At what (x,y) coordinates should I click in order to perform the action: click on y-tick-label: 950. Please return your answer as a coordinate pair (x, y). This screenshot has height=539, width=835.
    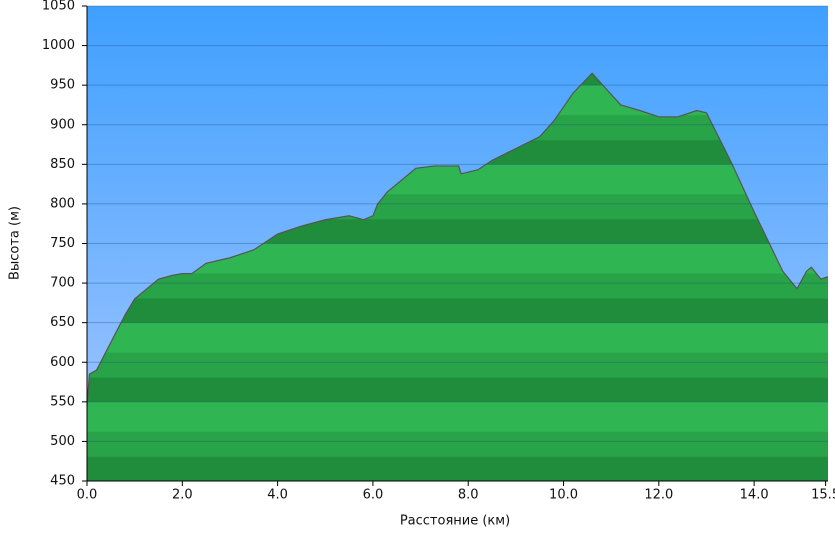
    Looking at the image, I should click on (62, 85).